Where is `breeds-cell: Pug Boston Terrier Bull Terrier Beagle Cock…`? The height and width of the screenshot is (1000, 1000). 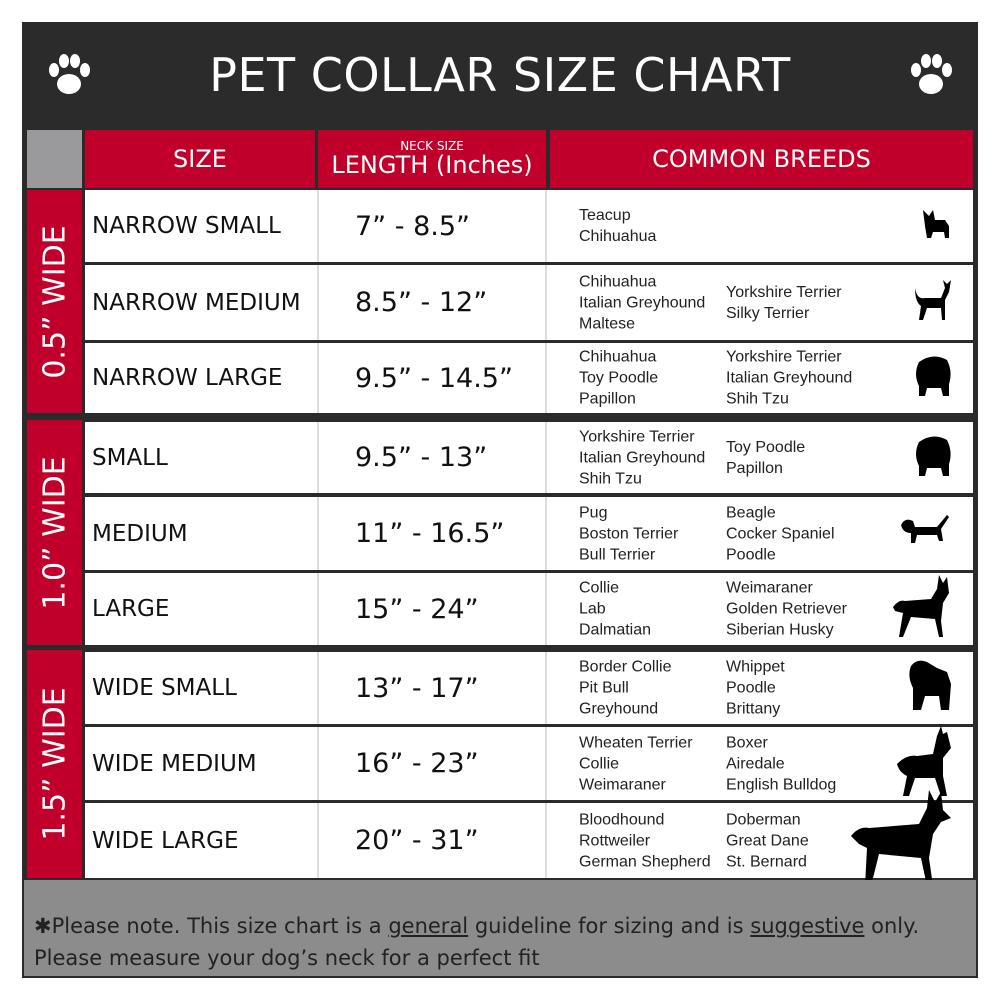 breeds-cell: Pug Boston Terrier Bull Terrier Beagle Cock… is located at coordinates (762, 533).